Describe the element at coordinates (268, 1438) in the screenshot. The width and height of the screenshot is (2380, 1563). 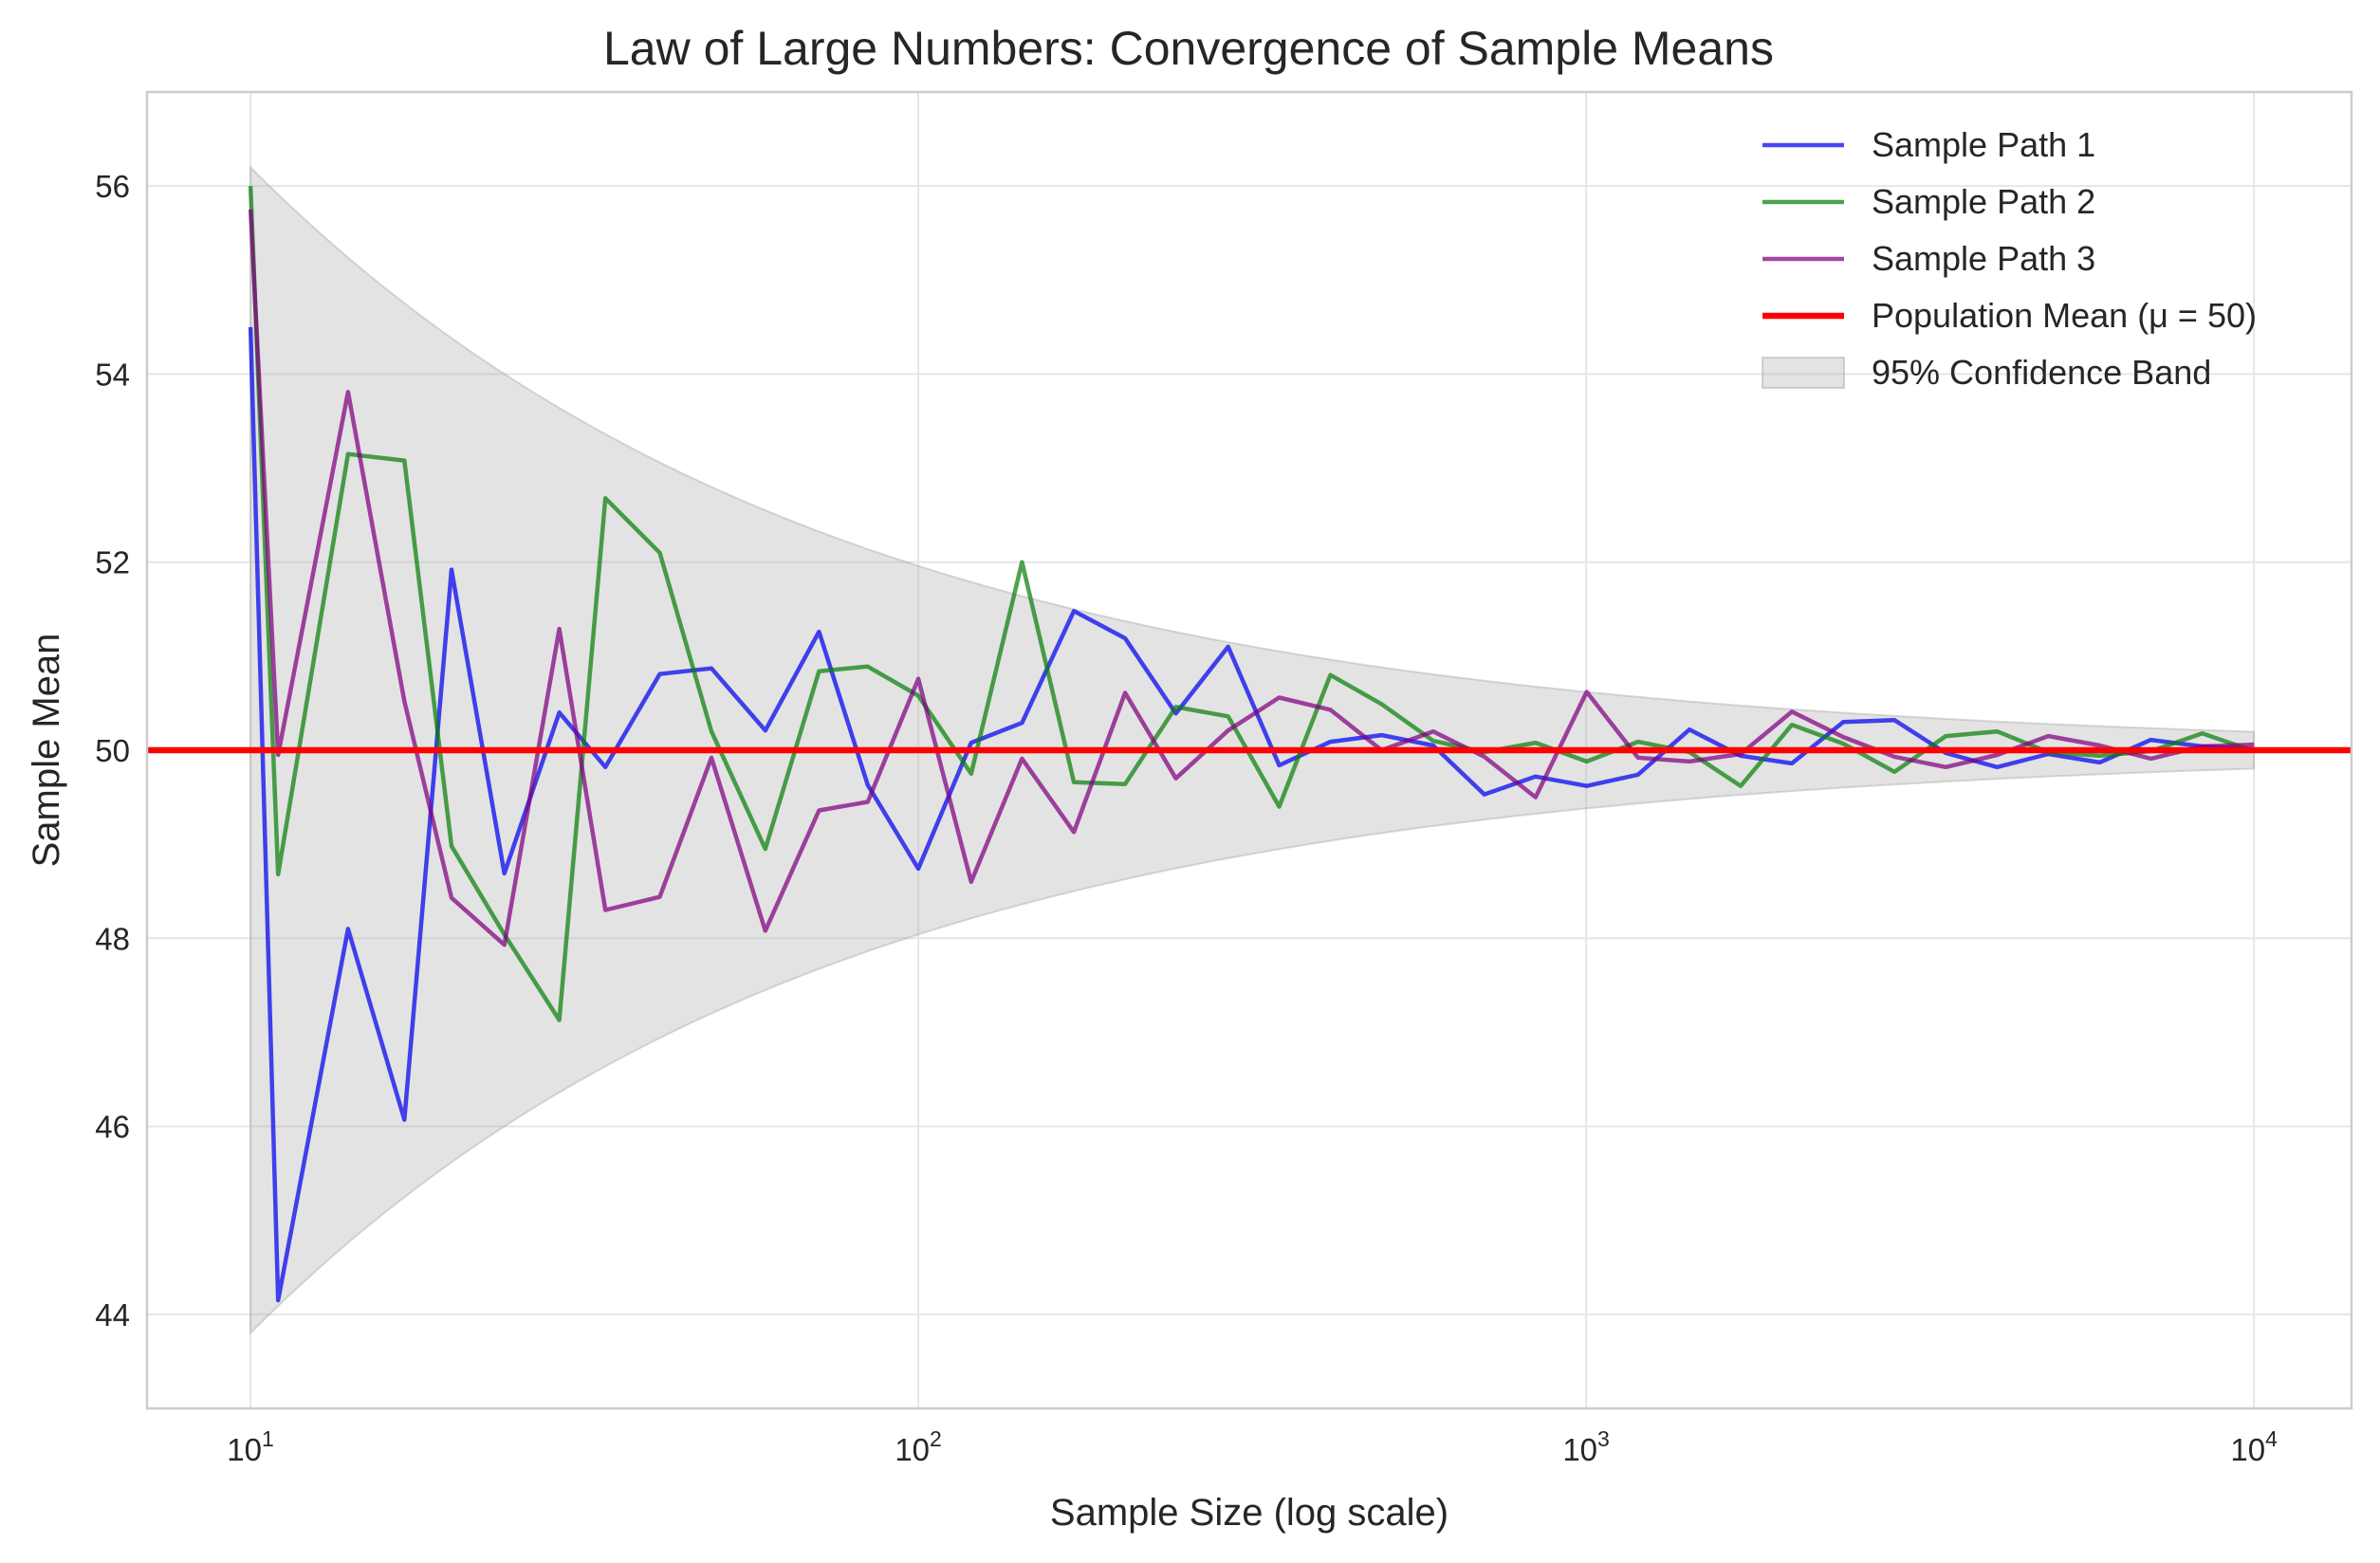
I see `x-tick-exponent: 1` at that location.